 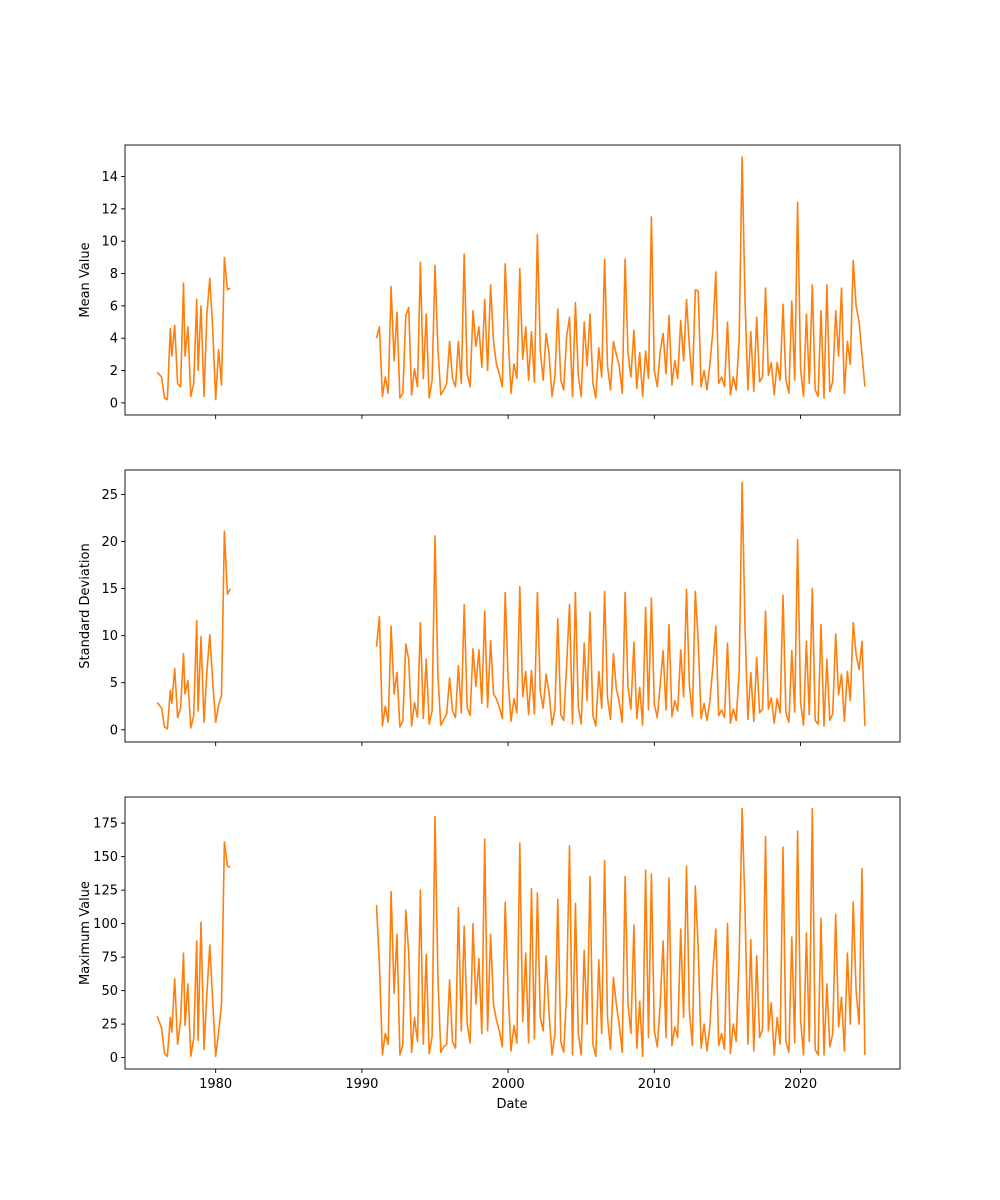 What do you see at coordinates (105, 891) in the screenshot?
I see `y-tick-label-125: 125` at bounding box center [105, 891].